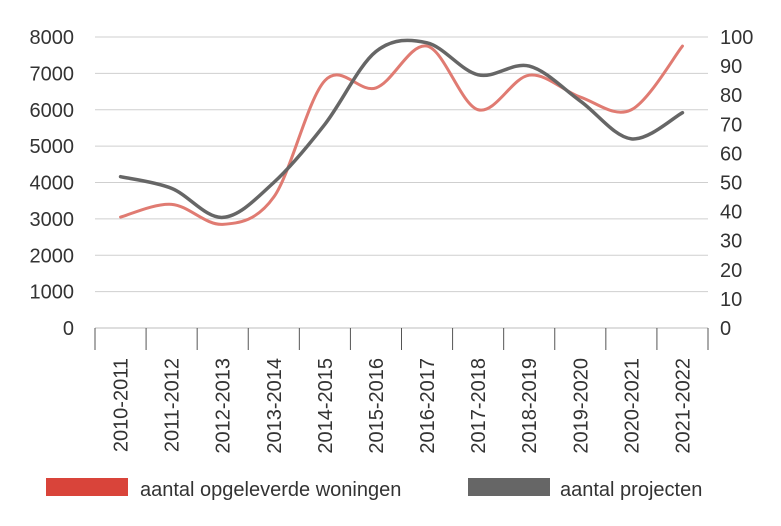  What do you see at coordinates (731, 125) in the screenshot?
I see `right-tick-label: 70` at bounding box center [731, 125].